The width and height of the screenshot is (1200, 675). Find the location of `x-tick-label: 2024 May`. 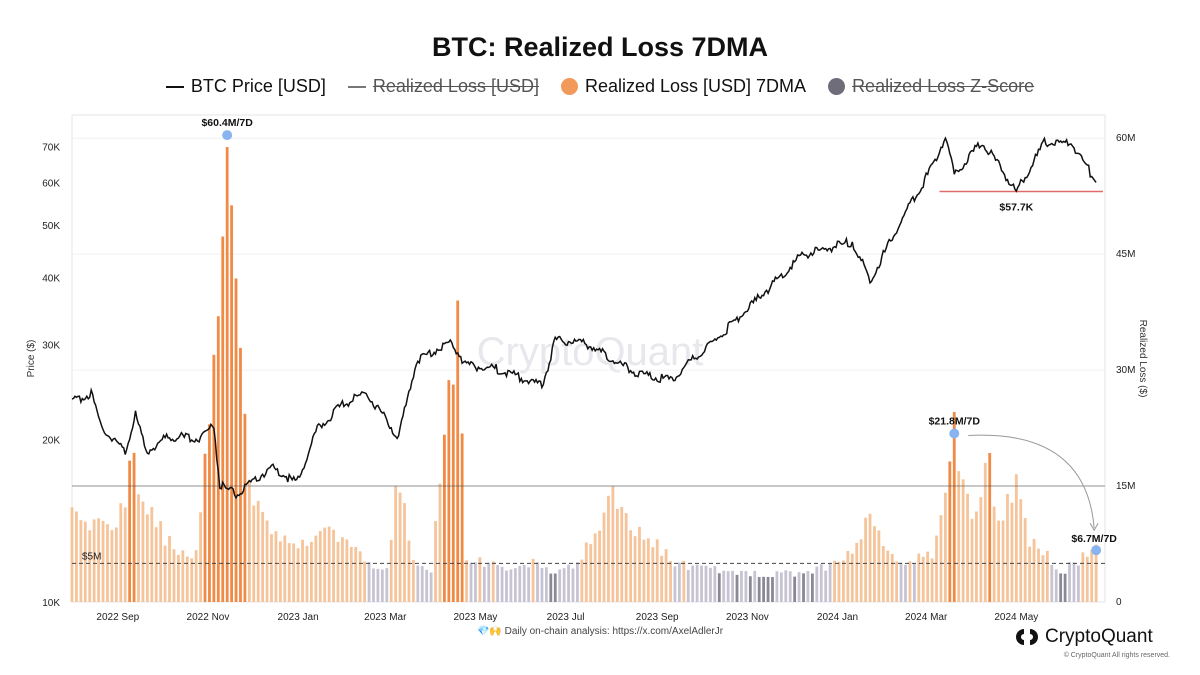

x-tick-label: 2024 May is located at coordinates (1016, 617).